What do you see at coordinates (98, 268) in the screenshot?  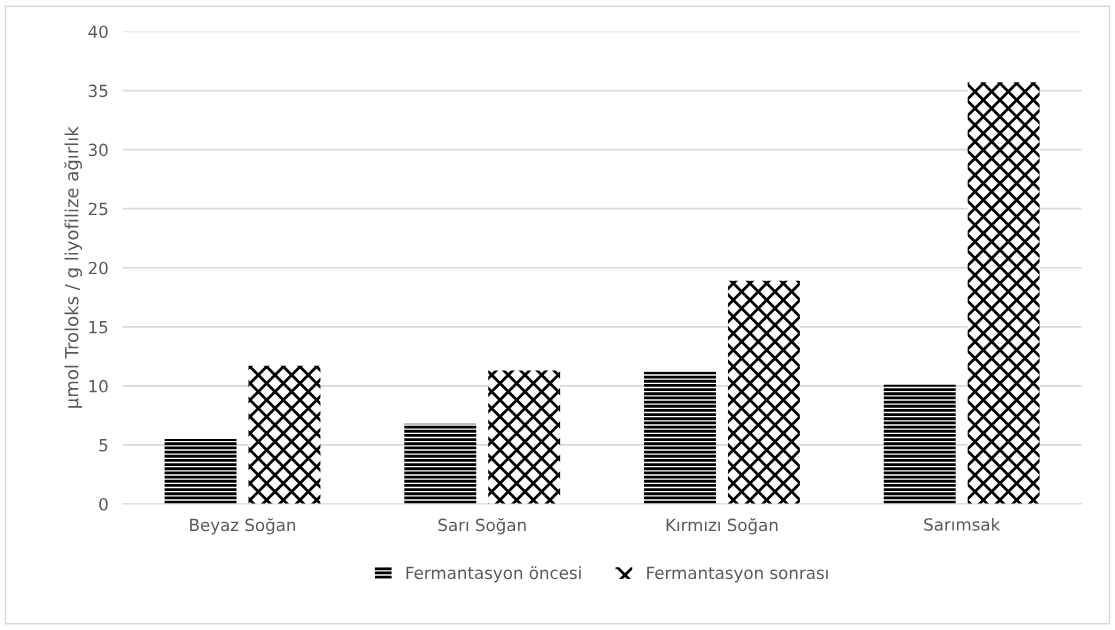 I see `y-tick-label: 20` at bounding box center [98, 268].